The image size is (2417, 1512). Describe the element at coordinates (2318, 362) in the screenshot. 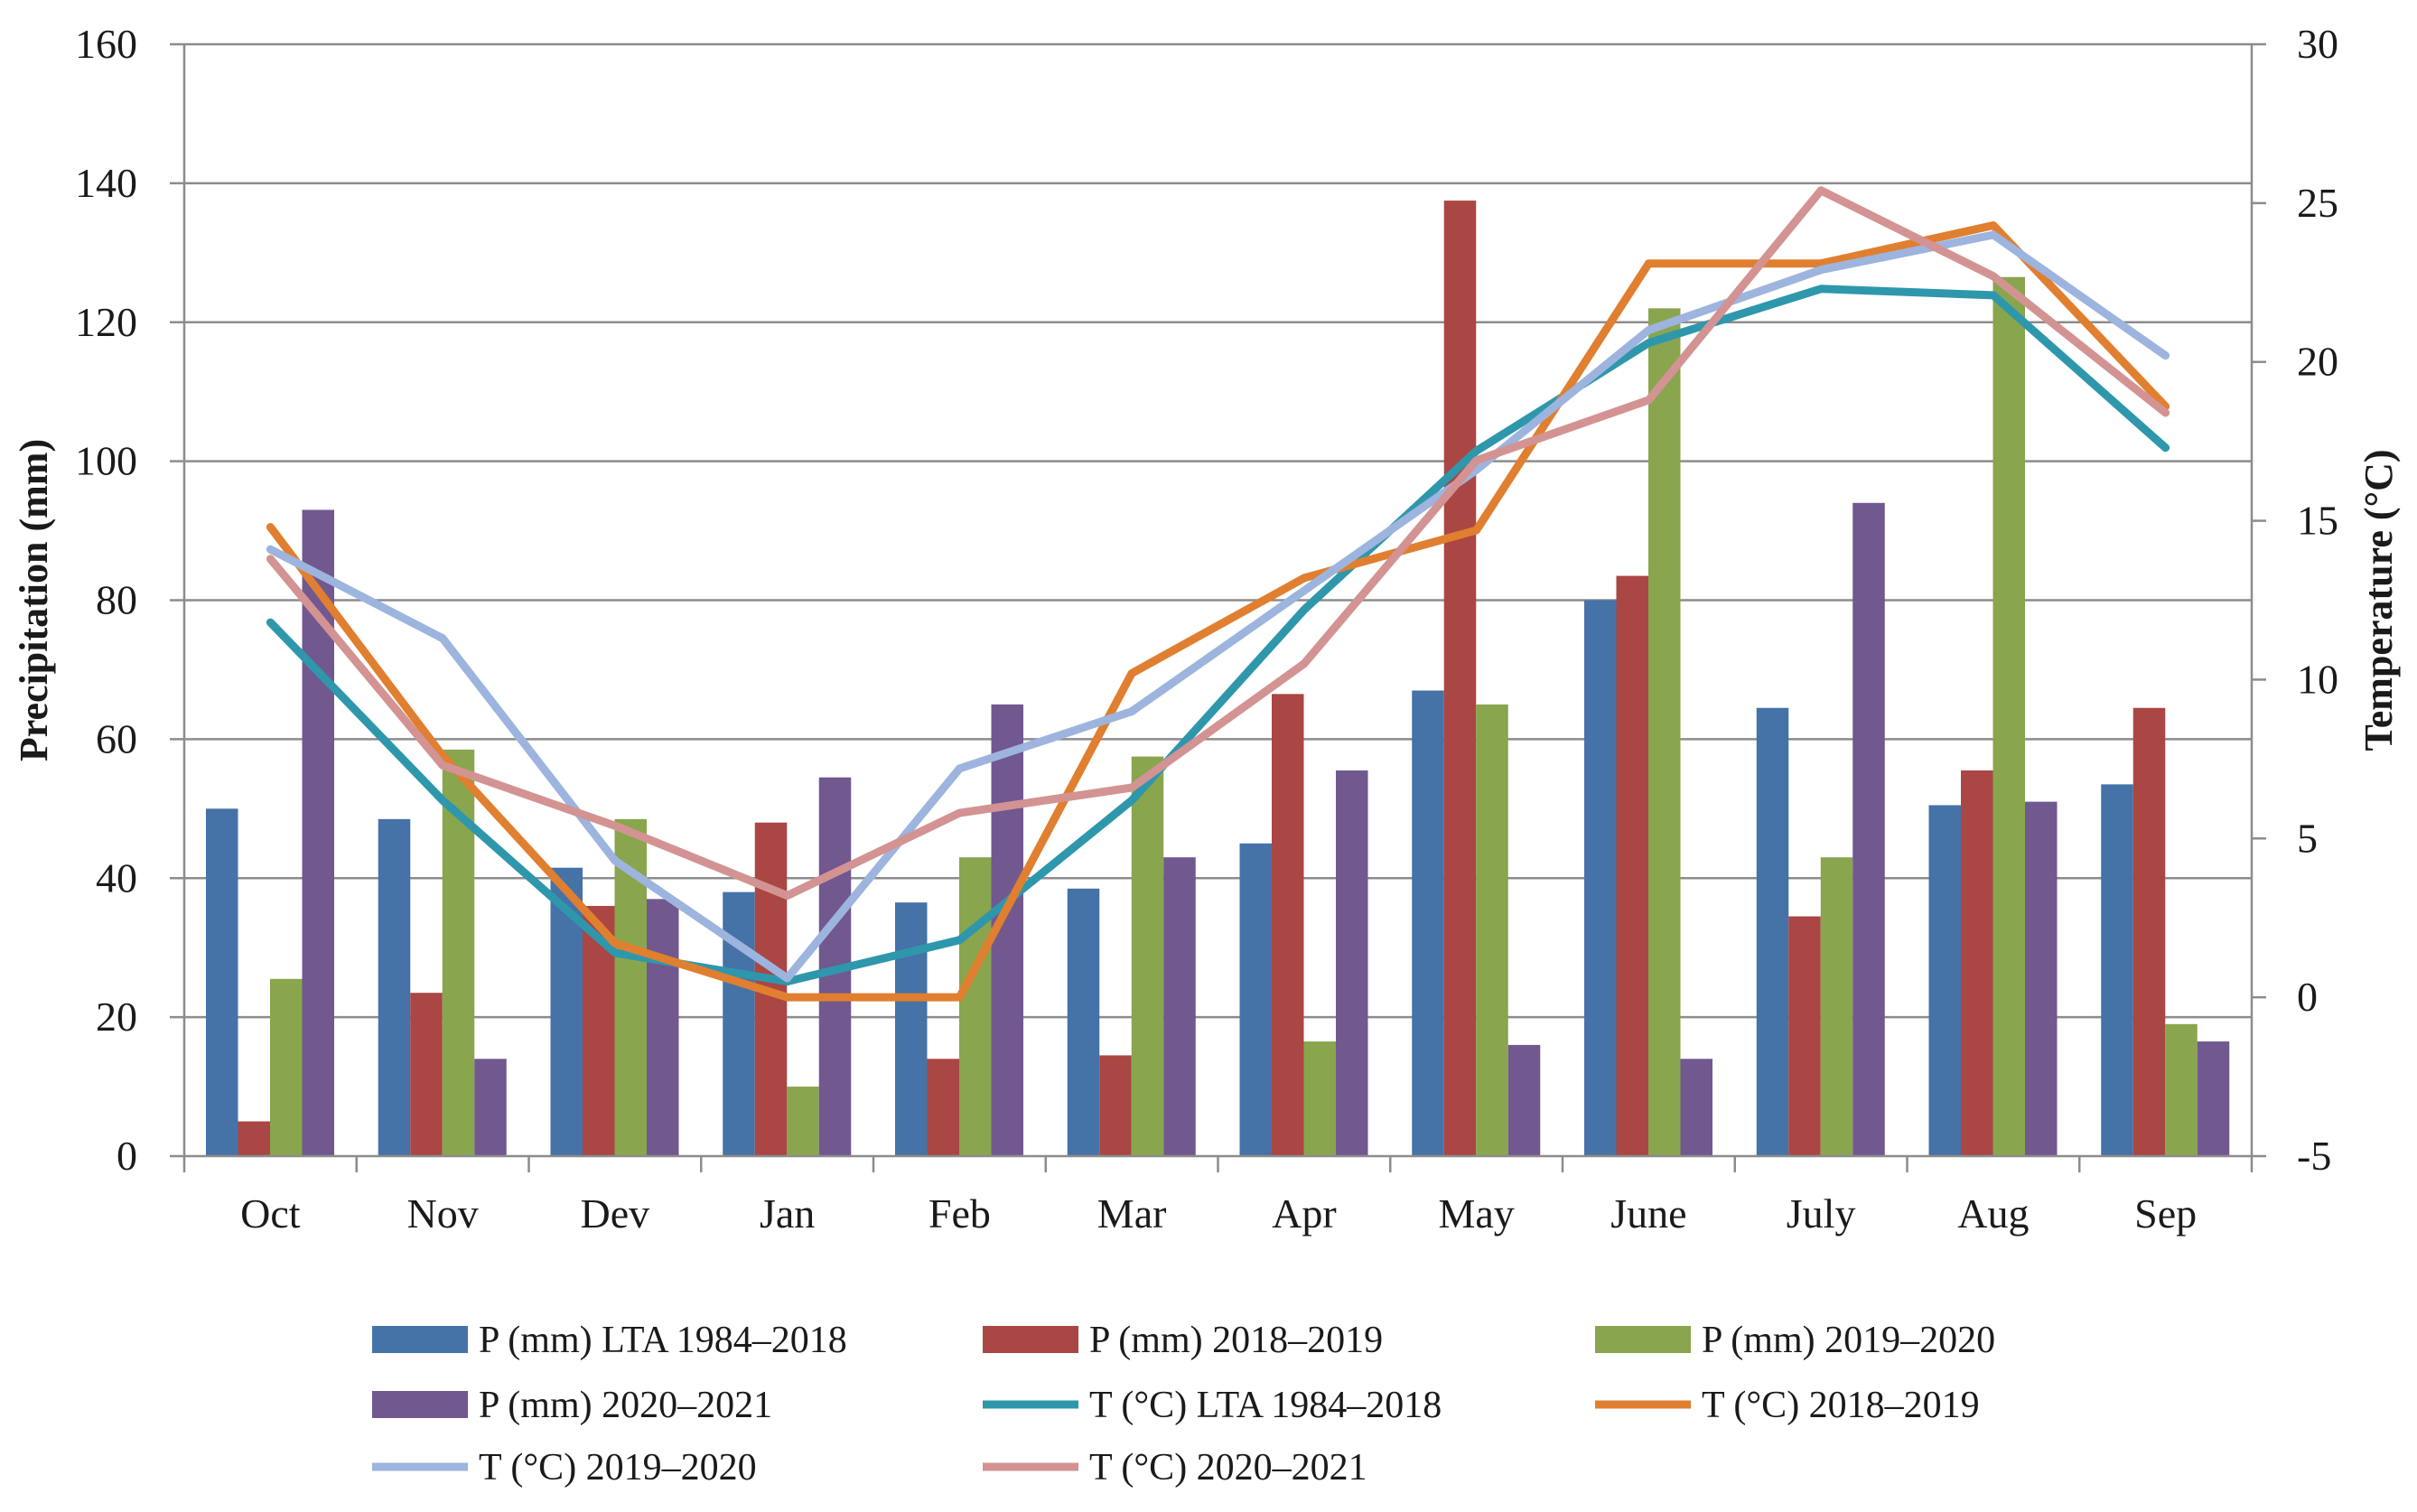

I see `y2-tick-label: 20` at that location.